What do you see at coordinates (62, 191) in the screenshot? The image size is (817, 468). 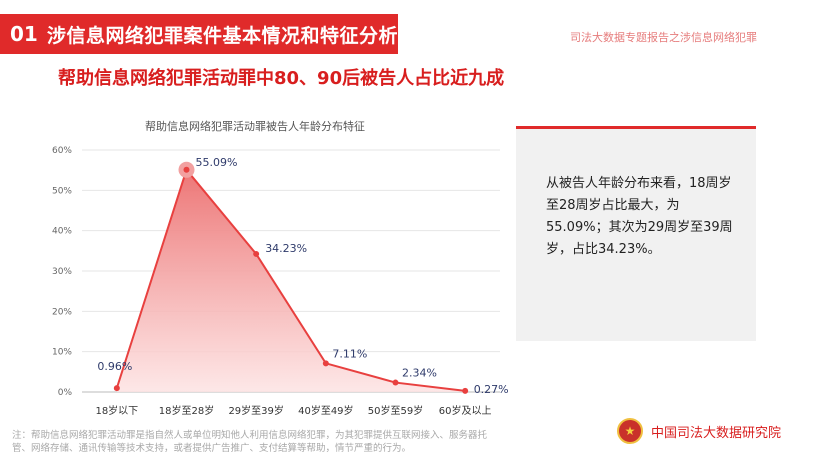 I see `y-tick-label: 50%` at bounding box center [62, 191].